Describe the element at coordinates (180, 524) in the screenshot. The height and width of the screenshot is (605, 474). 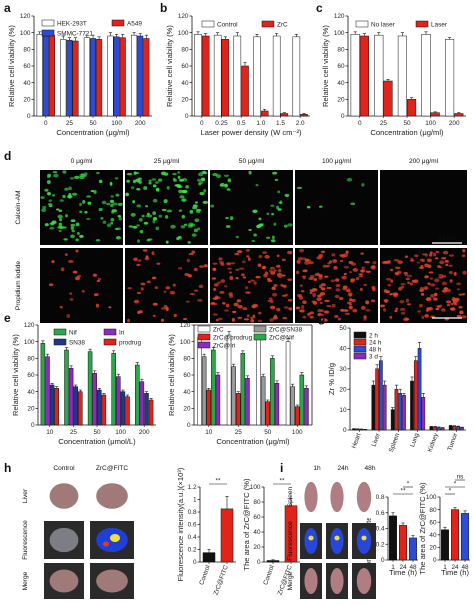
I see `y-axis-title: Fluorescence intensity(a.u.)(×10³)` at that location.